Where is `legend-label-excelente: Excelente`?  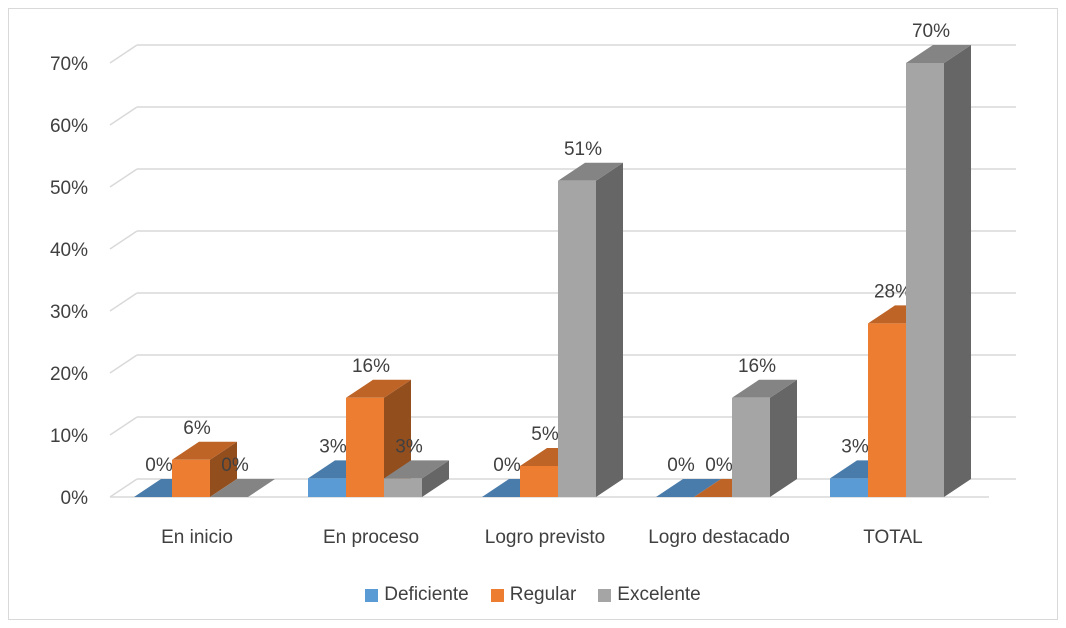 legend-label-excelente: Excelente is located at coordinates (659, 594).